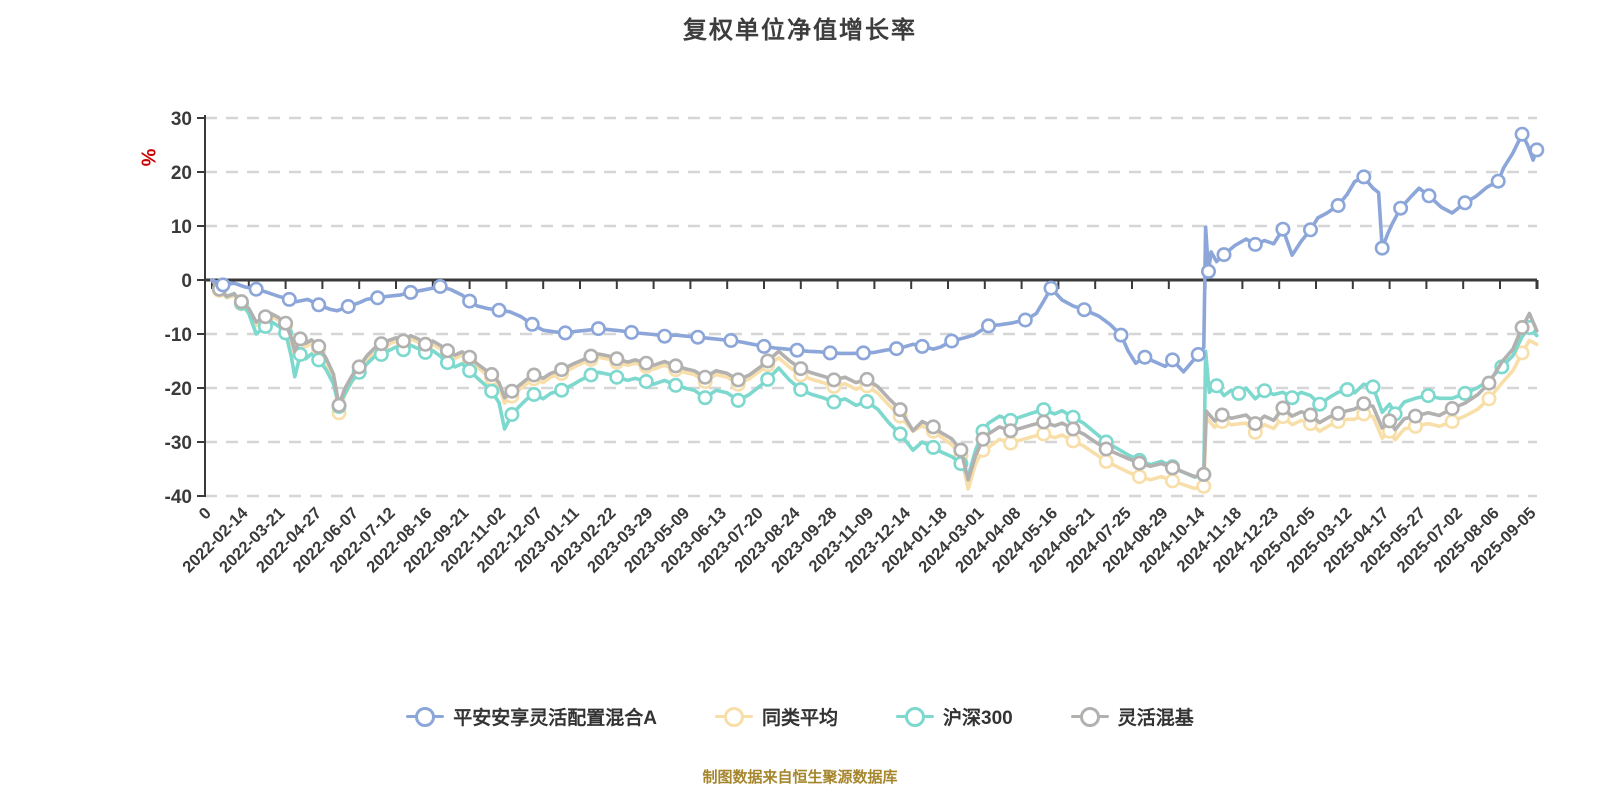 Image resolution: width=1600 pixels, height=800 pixels. Describe the element at coordinates (178, 497) in the screenshot. I see `y-axis-label: -40` at that location.